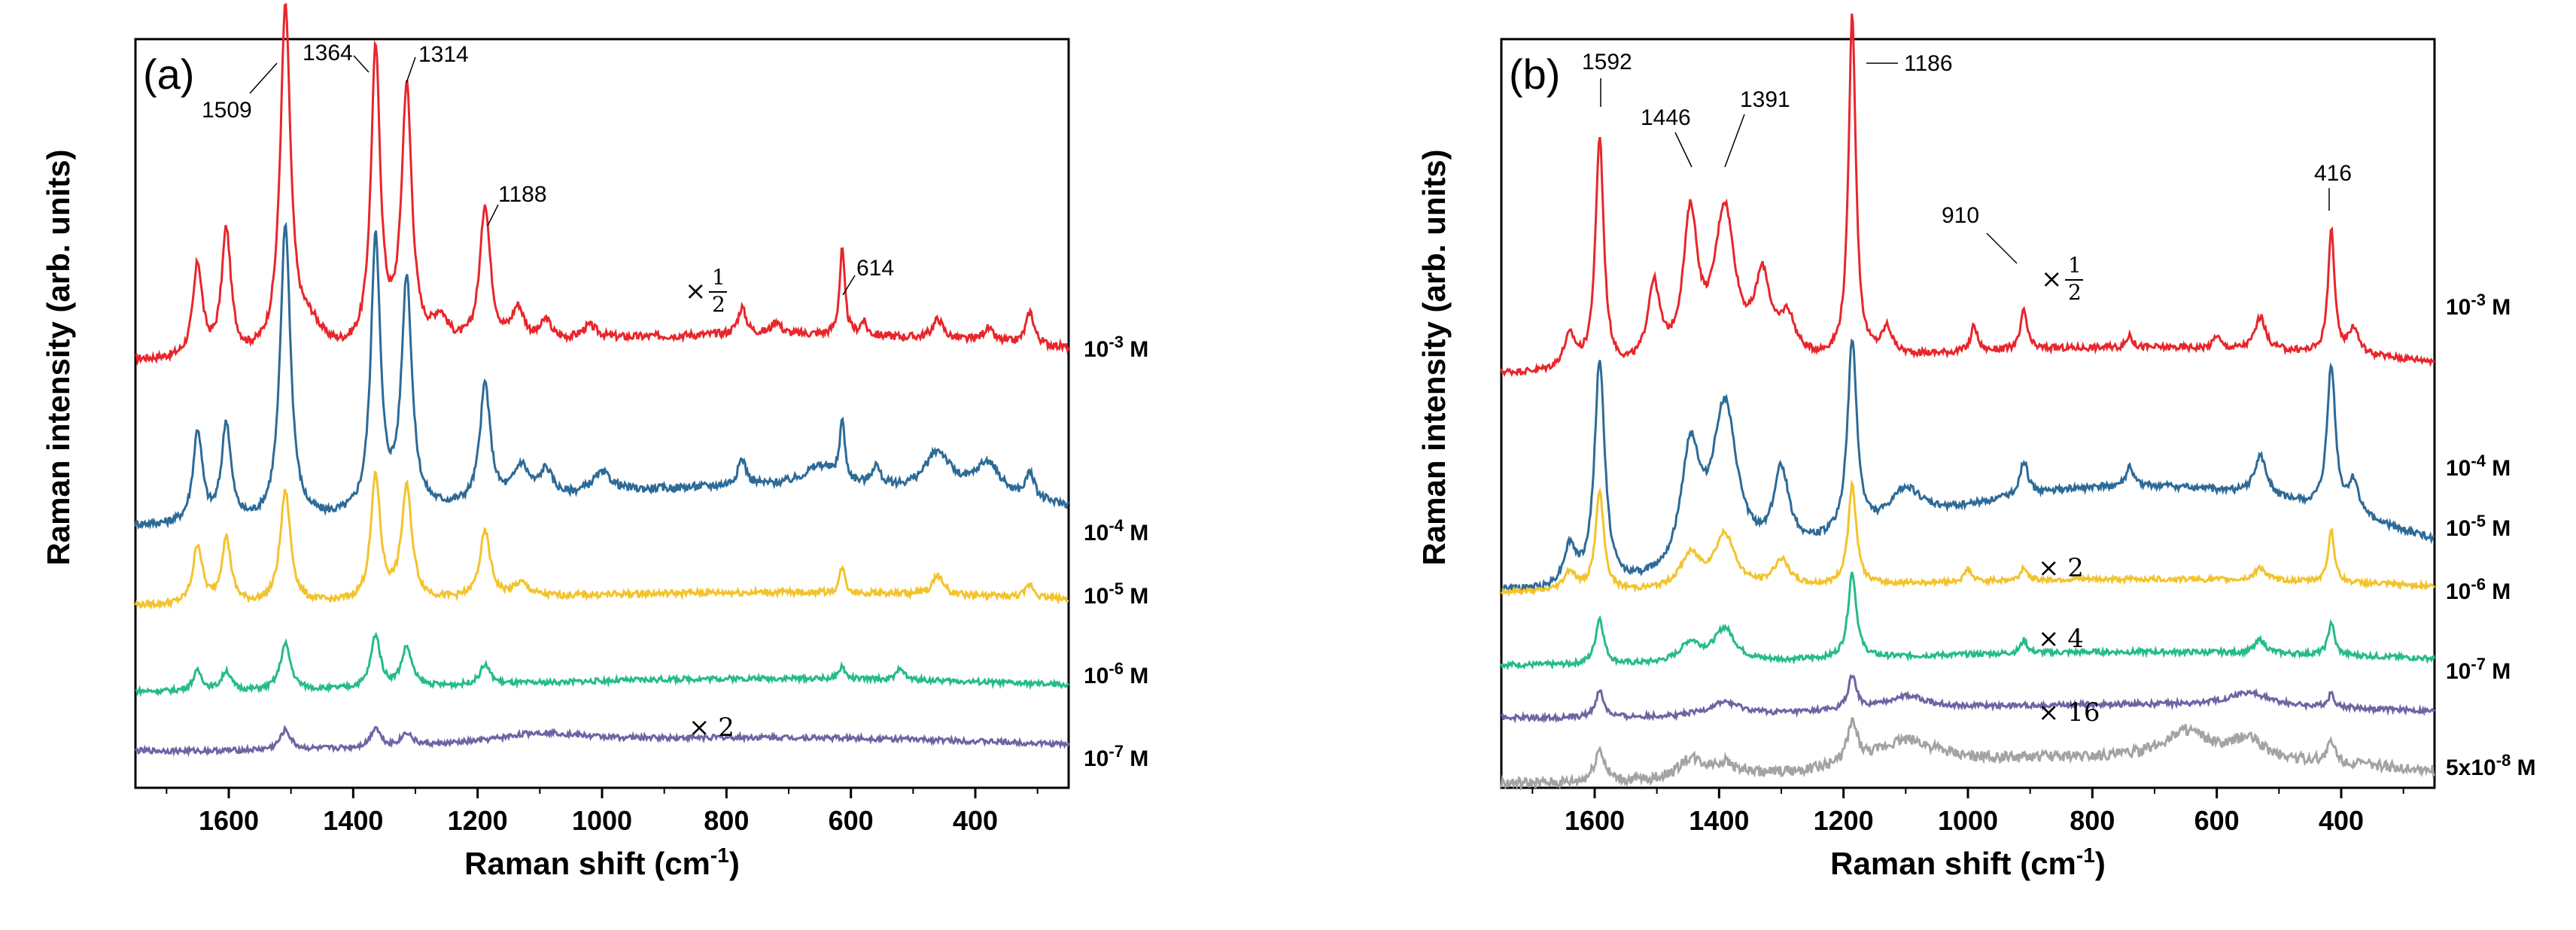 The width and height of the screenshot is (2576, 930). Describe the element at coordinates (1666, 117) in the screenshot. I see `peak-label-1446: 1446` at that location.